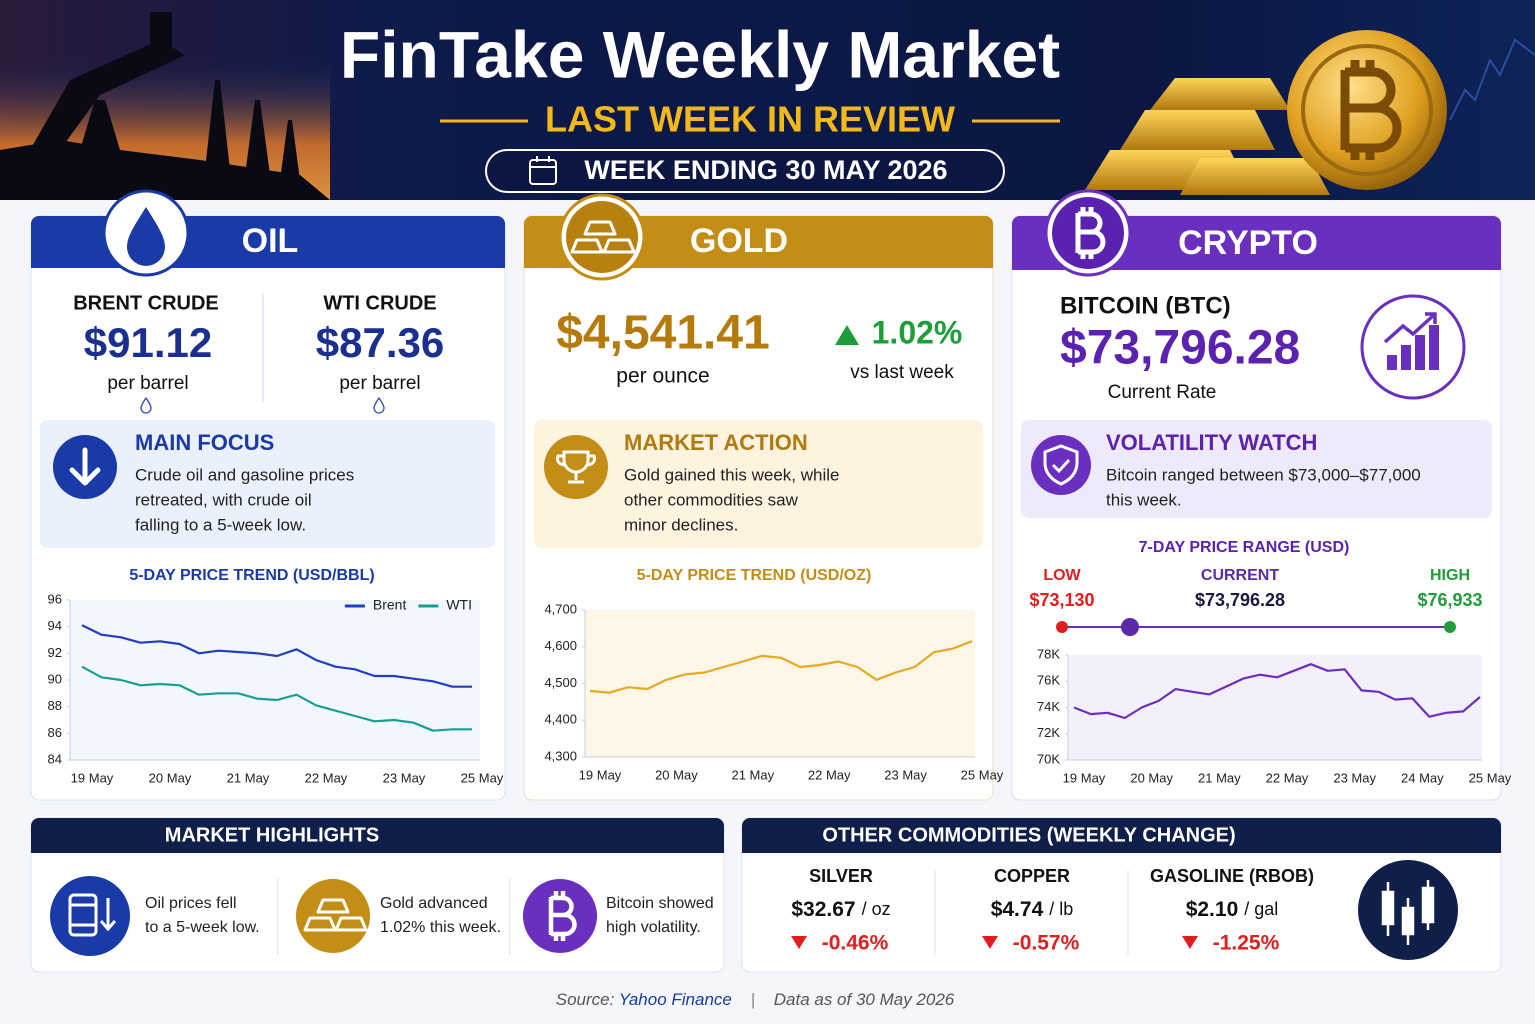 Image resolution: width=1535 pixels, height=1024 pixels. What do you see at coordinates (1248, 243) in the screenshot?
I see `crypto-heading: CRYPTO` at bounding box center [1248, 243].